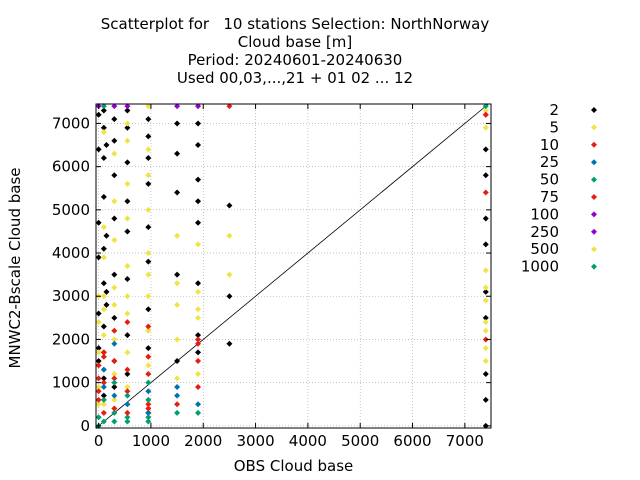 The width and height of the screenshot is (640, 480). What do you see at coordinates (544, 249) in the screenshot?
I see `legend-label: 500` at bounding box center [544, 249].